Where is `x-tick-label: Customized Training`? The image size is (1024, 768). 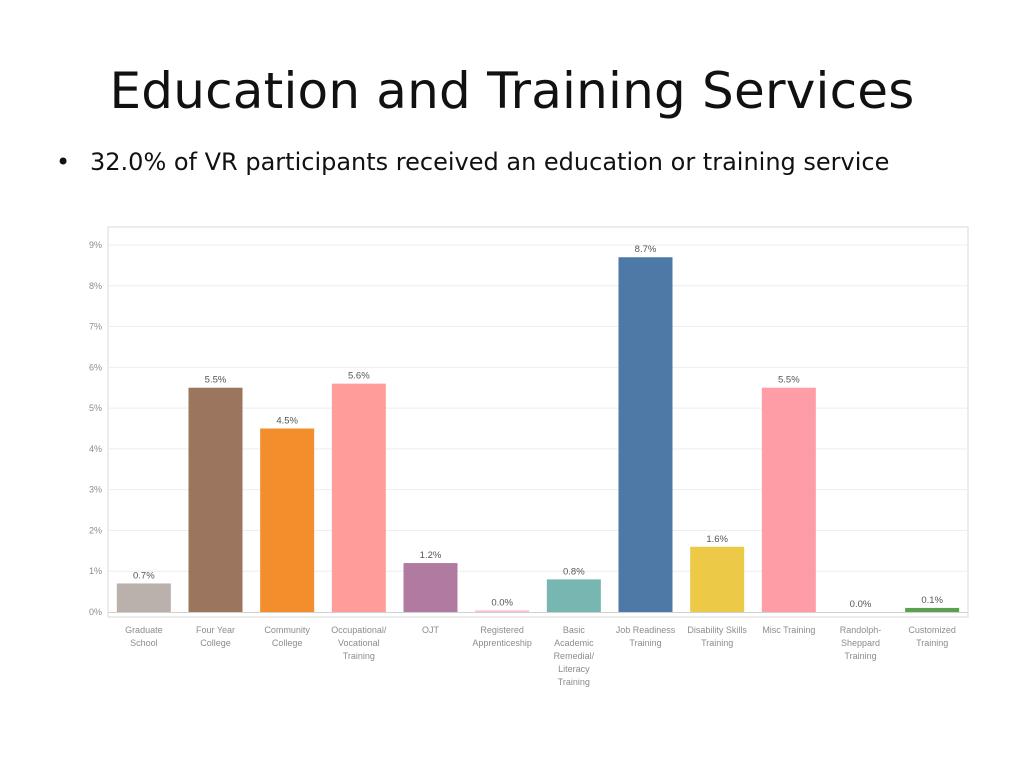 x-tick-label: Customized Training is located at coordinates (932, 636).